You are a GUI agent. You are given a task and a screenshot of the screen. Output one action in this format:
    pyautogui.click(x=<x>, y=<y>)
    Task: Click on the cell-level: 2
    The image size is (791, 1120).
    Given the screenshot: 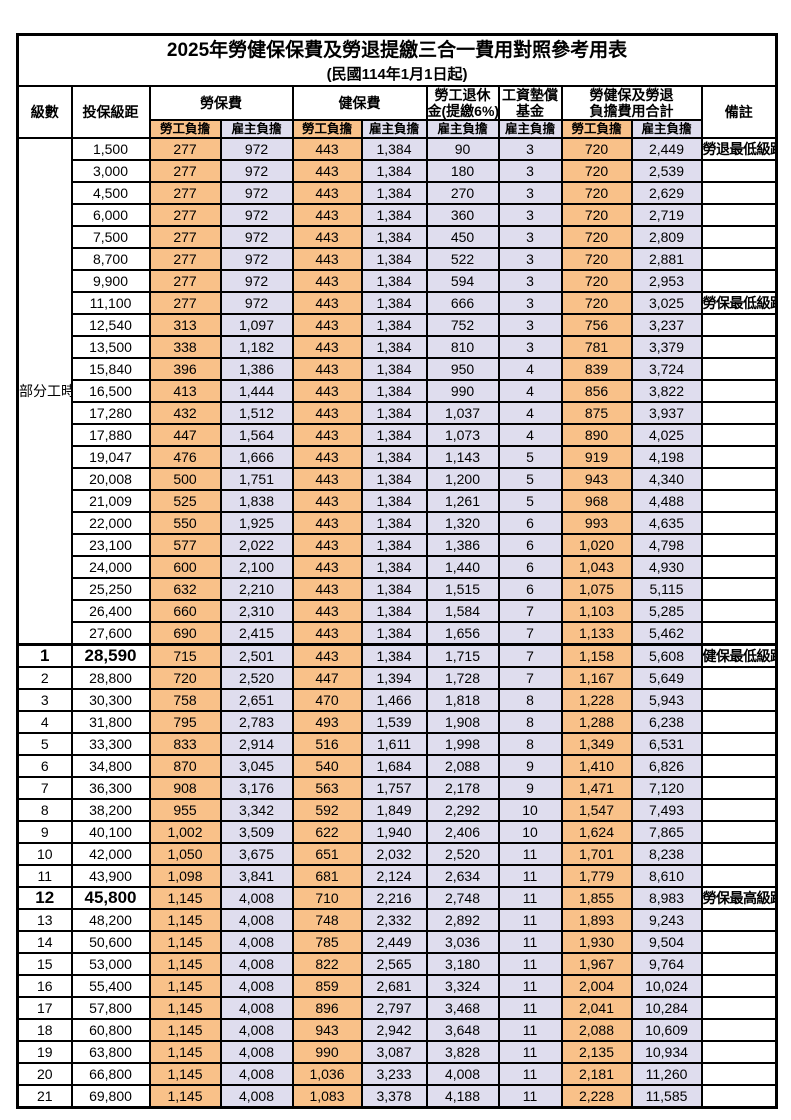 What is the action you would take?
    pyautogui.click(x=44, y=678)
    